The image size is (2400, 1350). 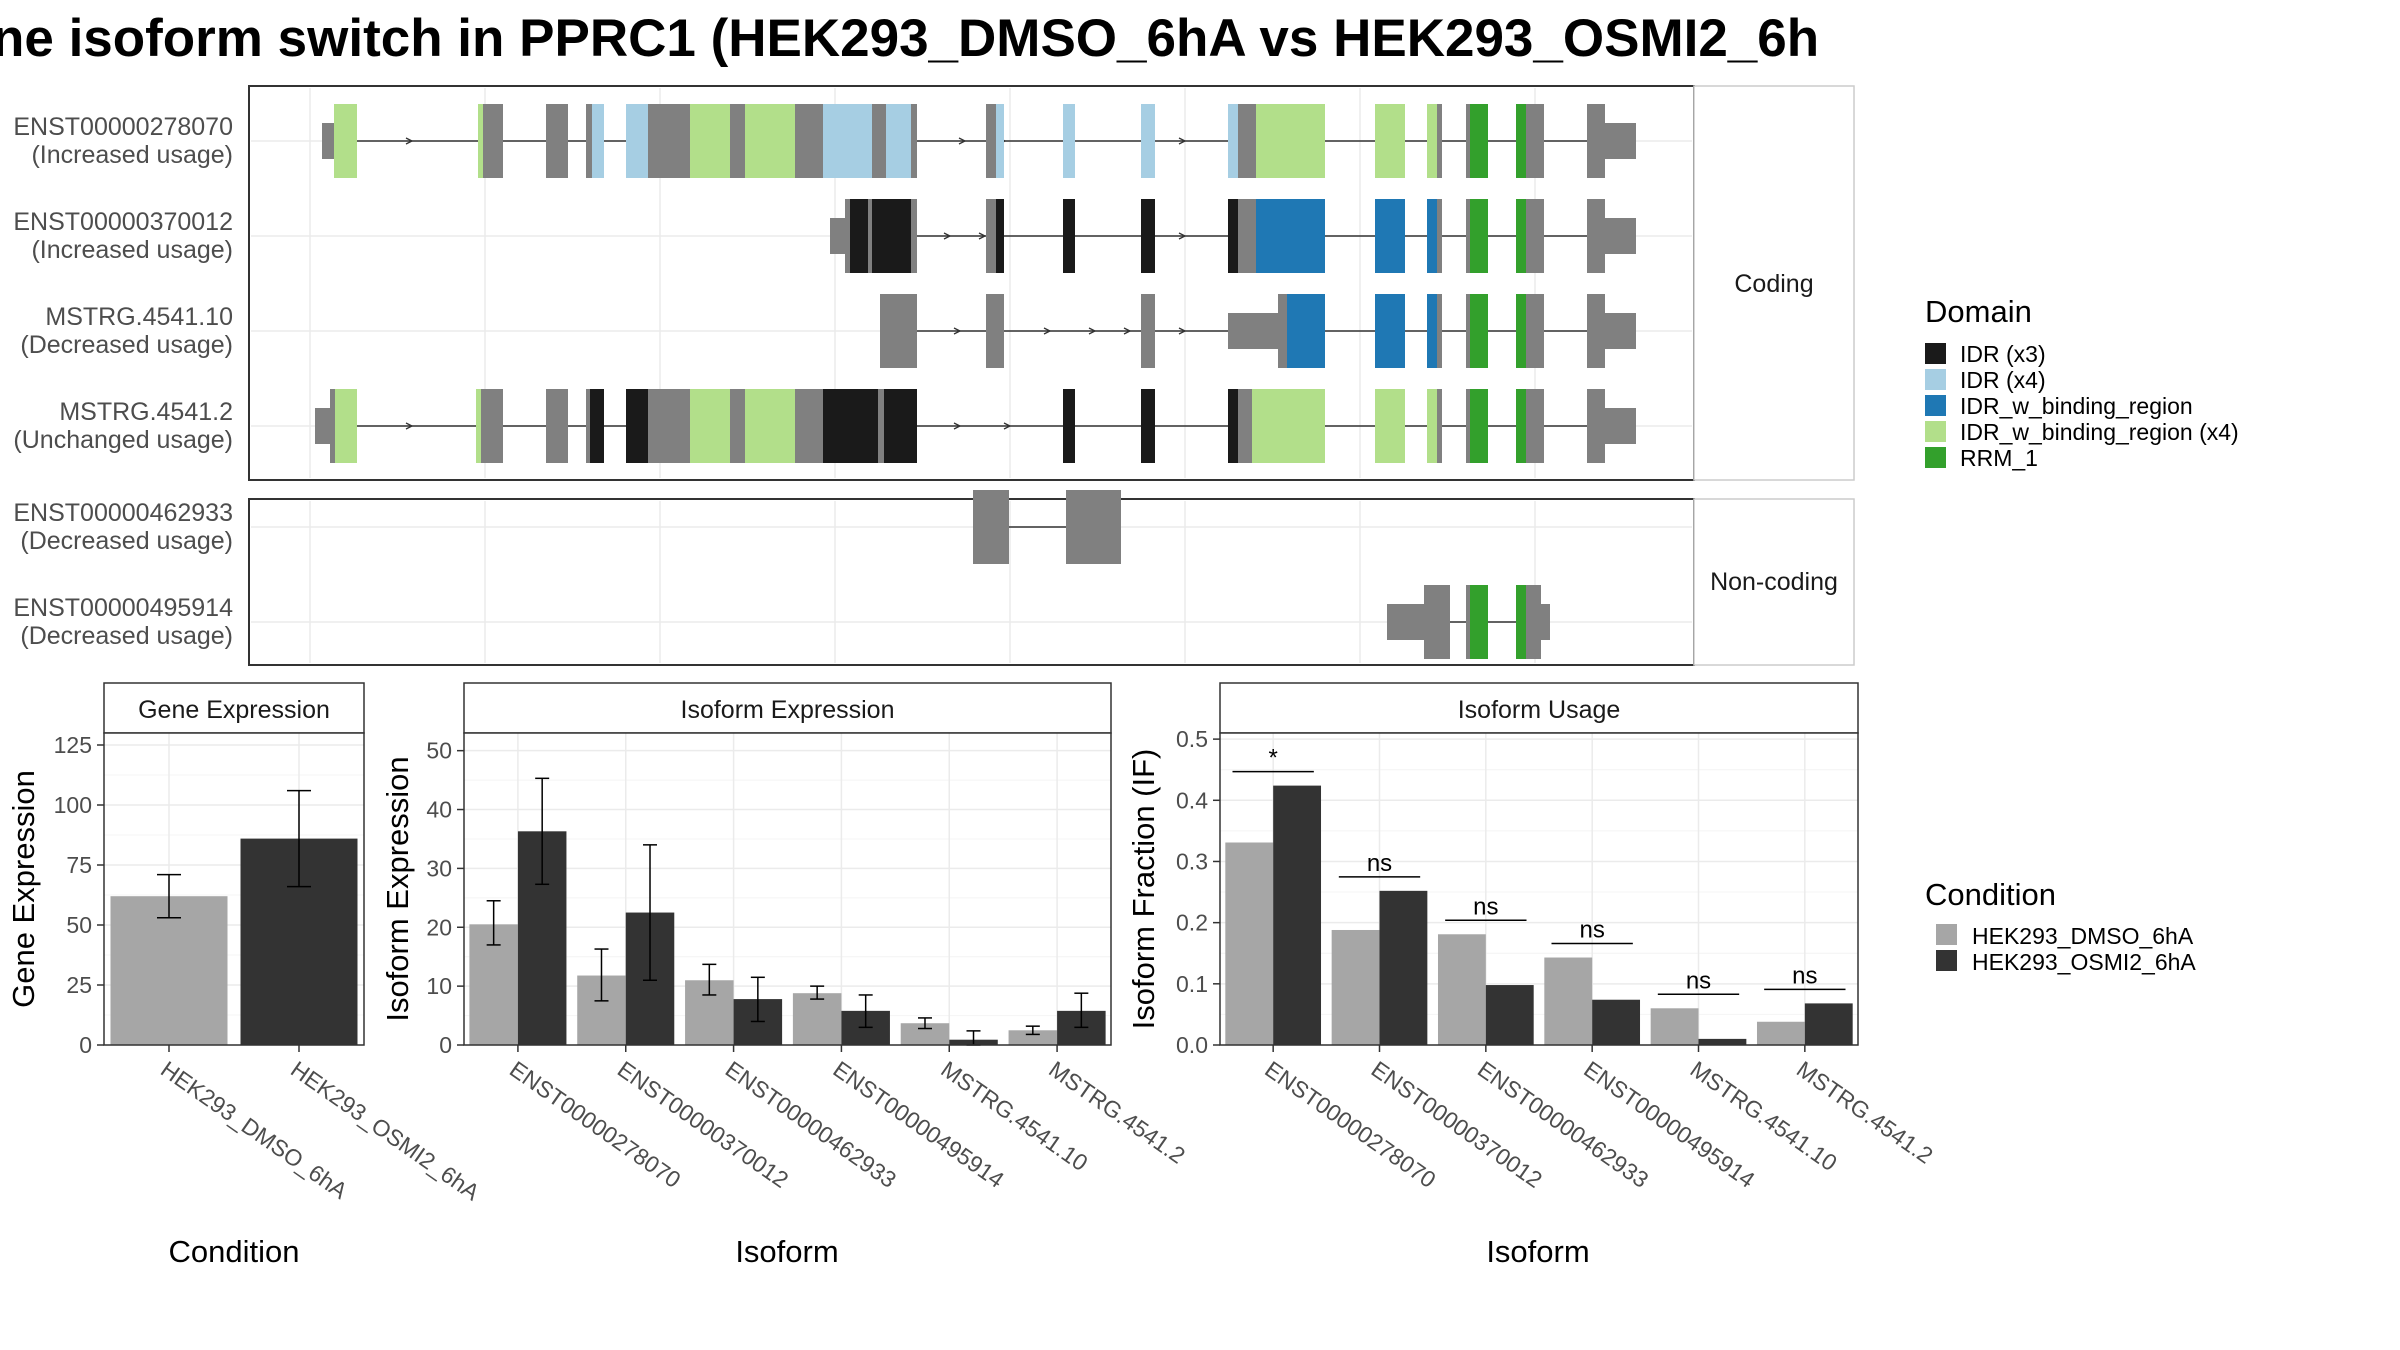 I want to click on panel-strip, so click(x=787, y=708).